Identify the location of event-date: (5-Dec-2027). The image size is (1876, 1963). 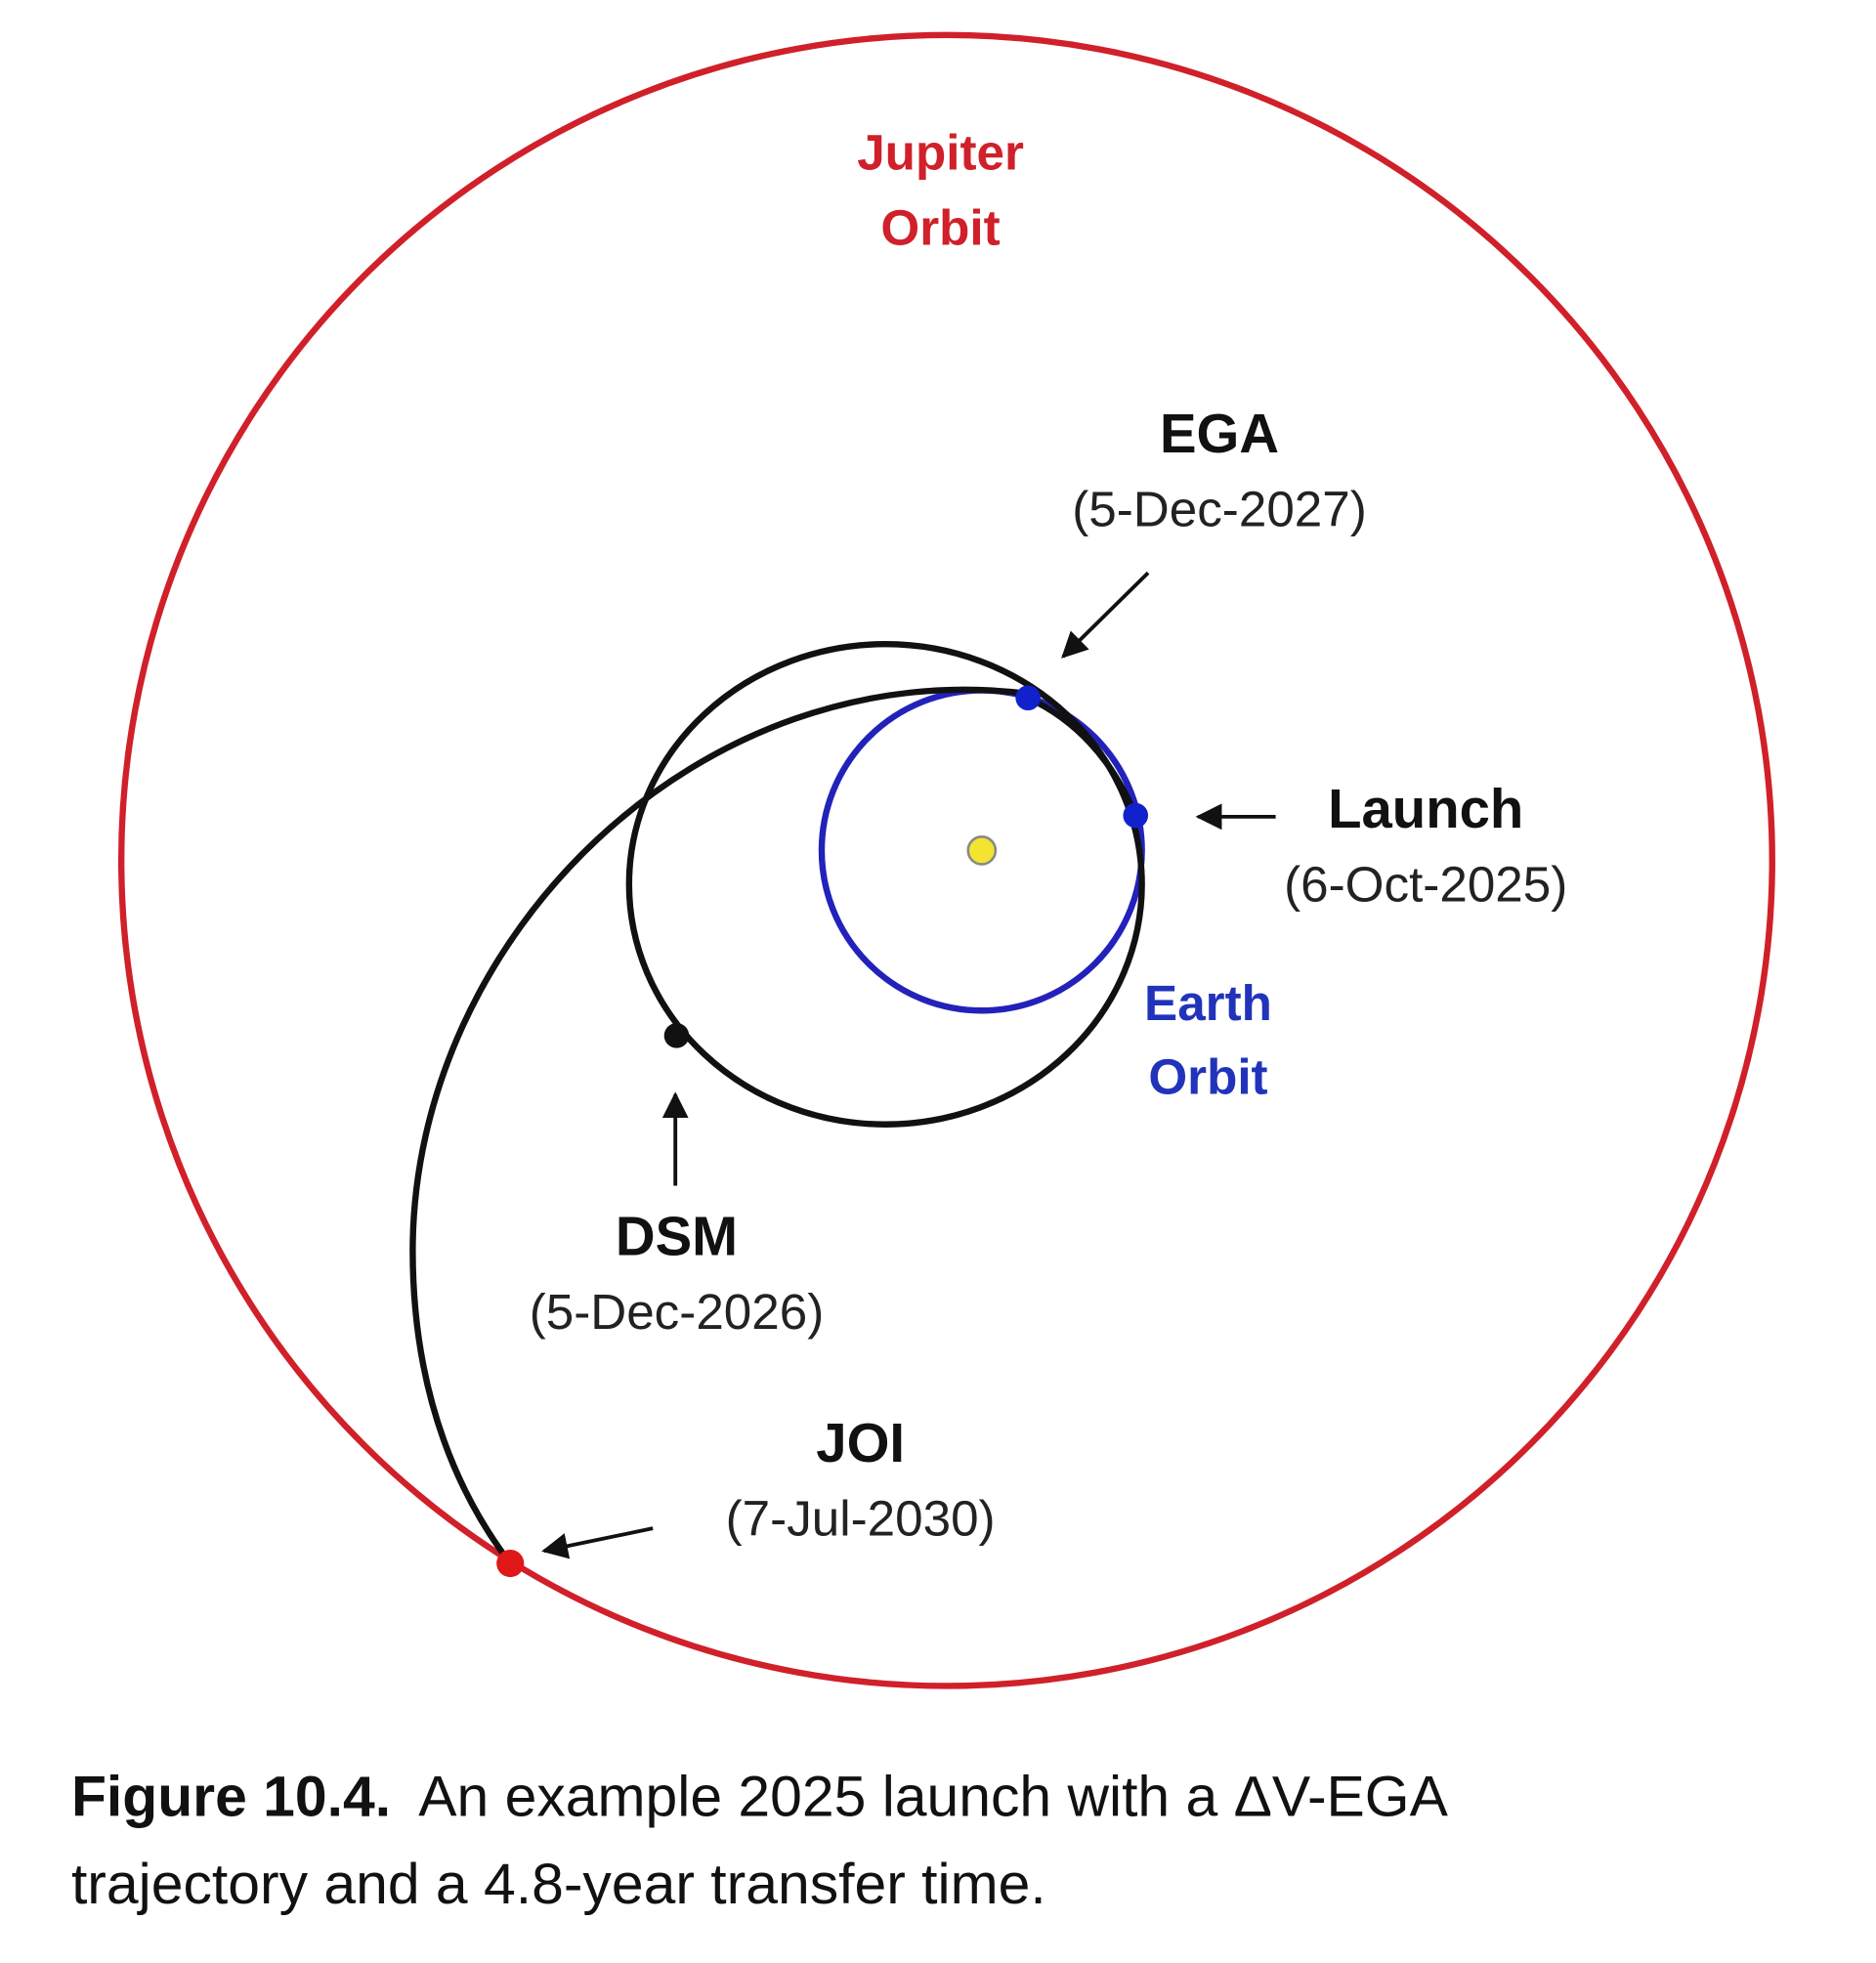
(1219, 508).